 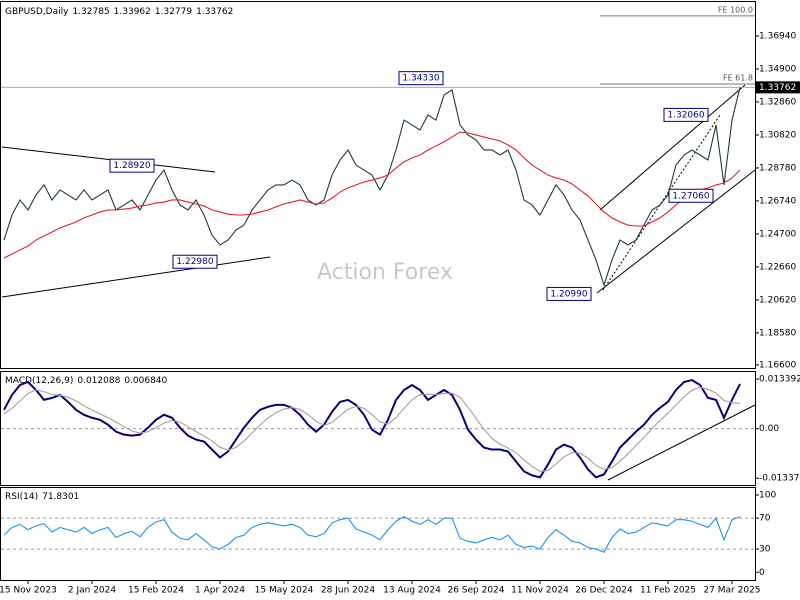 What do you see at coordinates (731, 591) in the screenshot?
I see `x-tick-label: 27 Mar 2025` at bounding box center [731, 591].